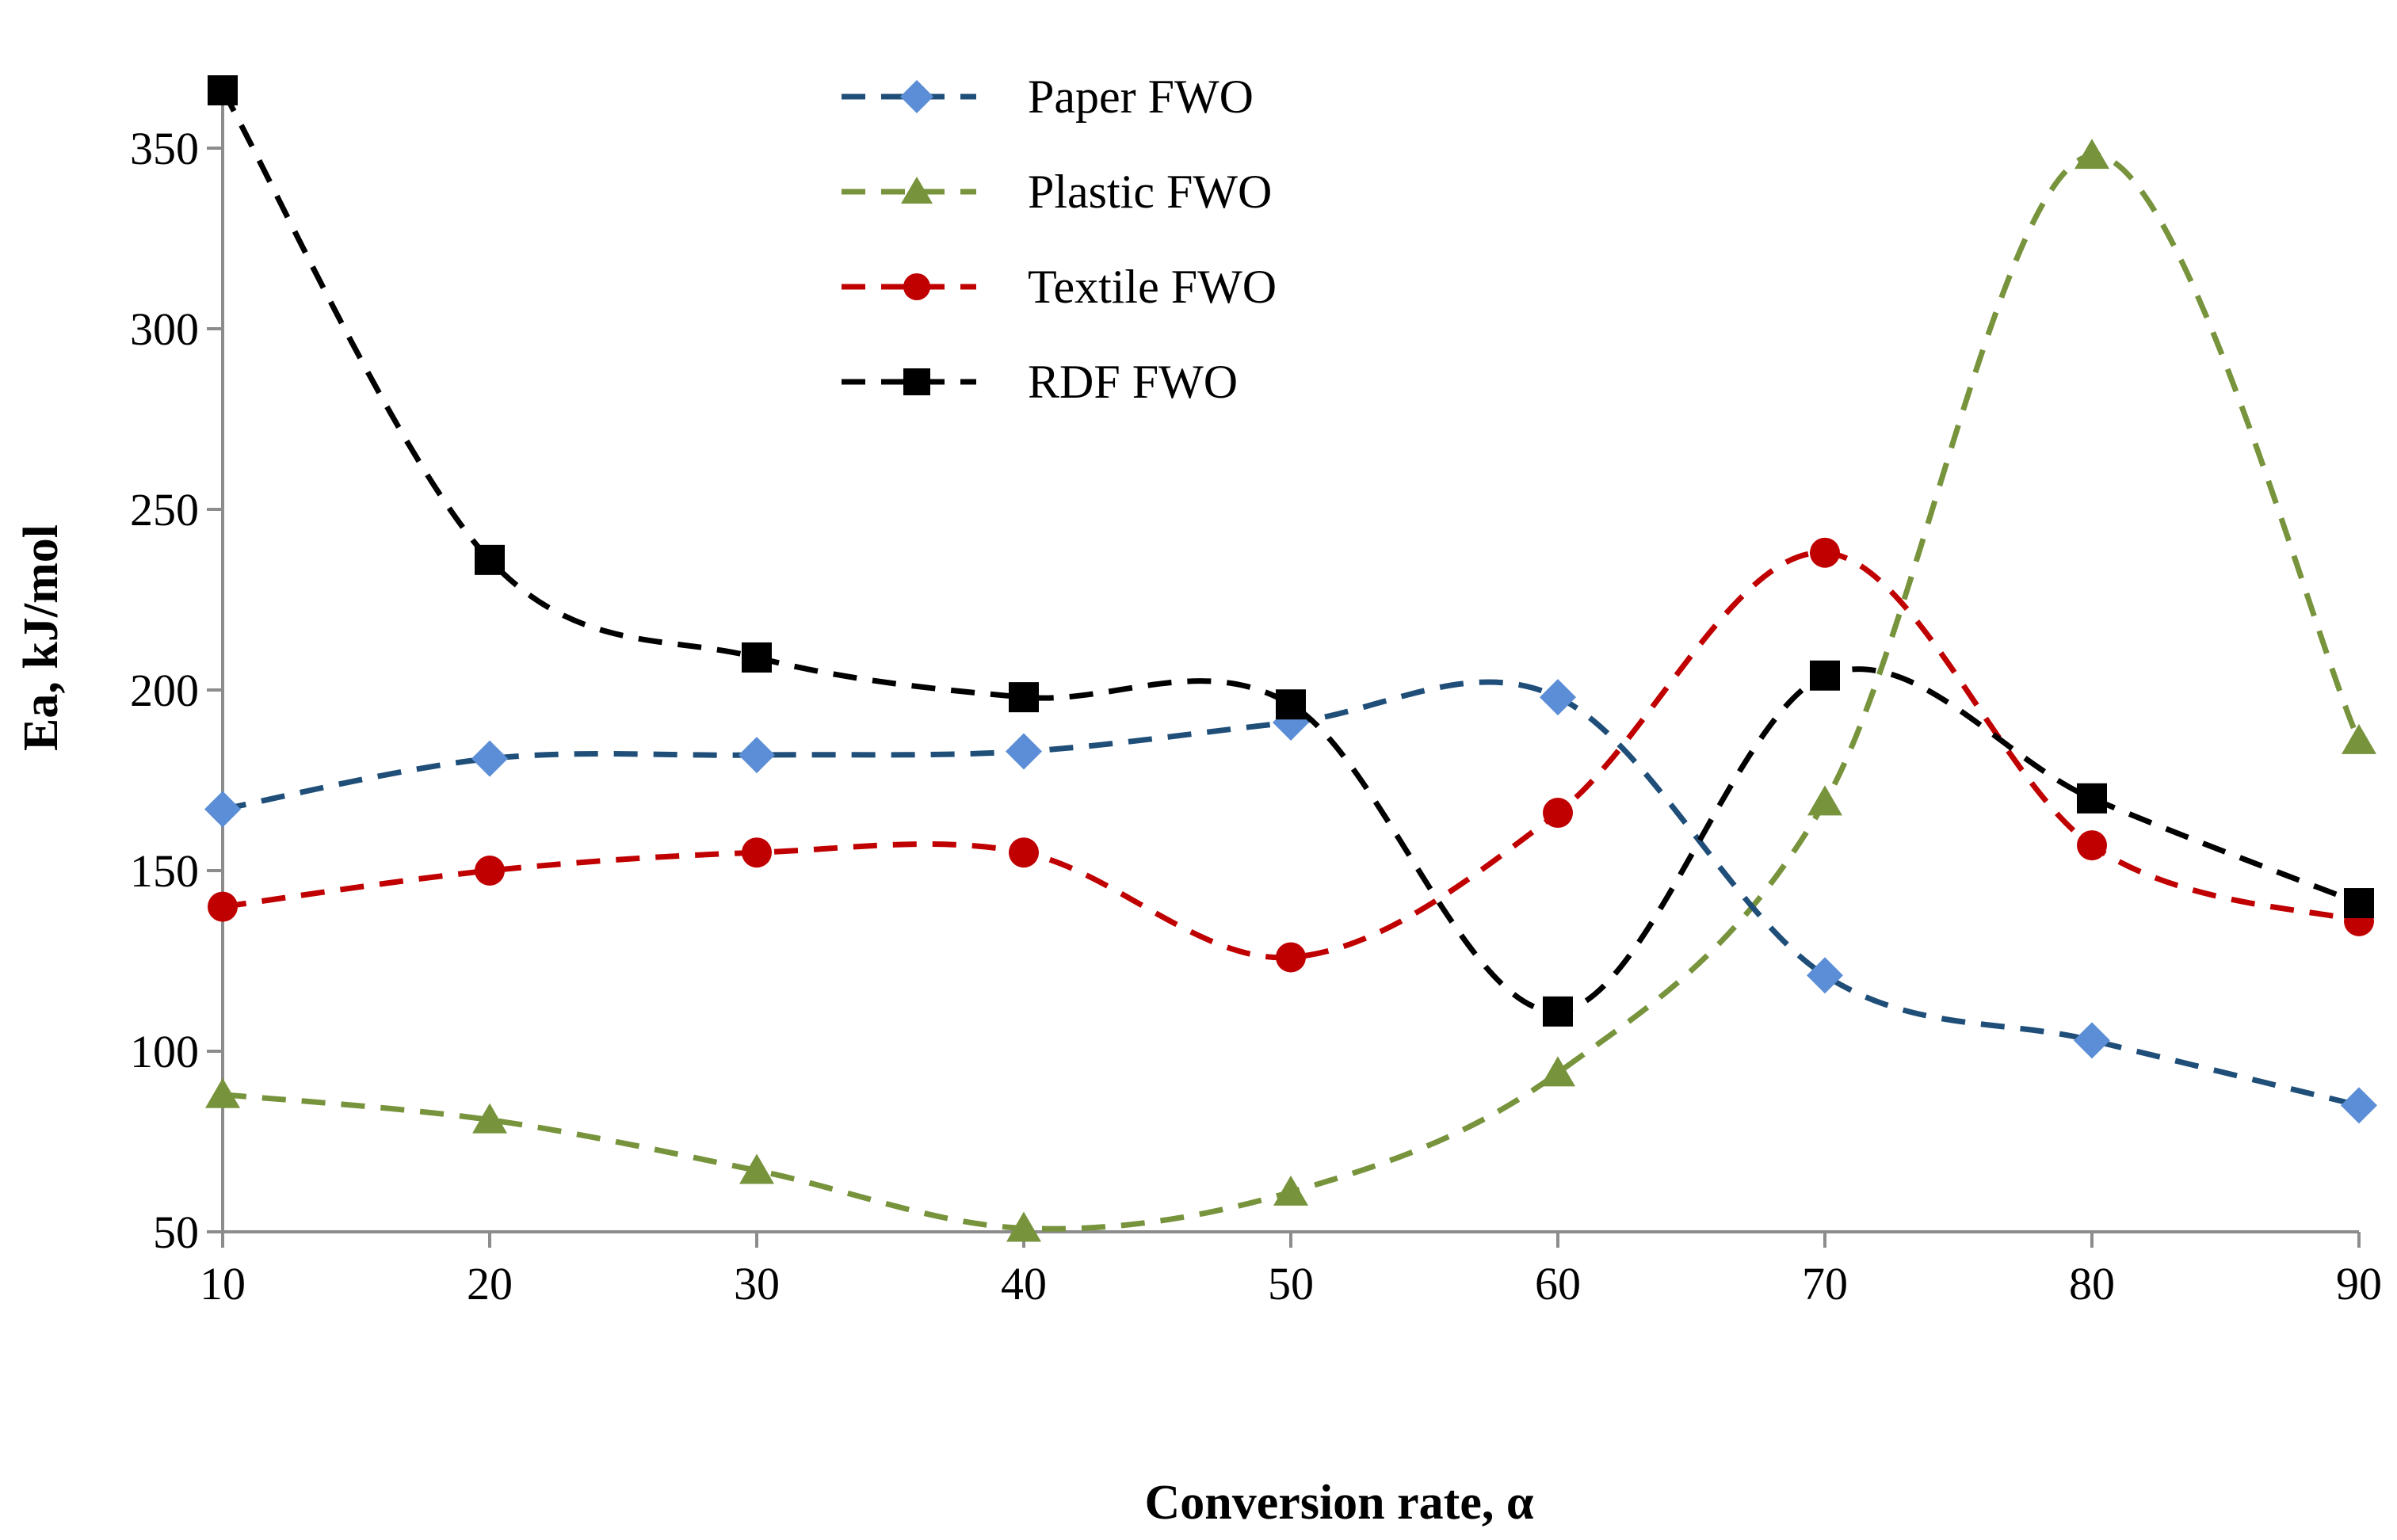  What do you see at coordinates (176, 1232) in the screenshot?
I see `y-tick-label: 50` at bounding box center [176, 1232].